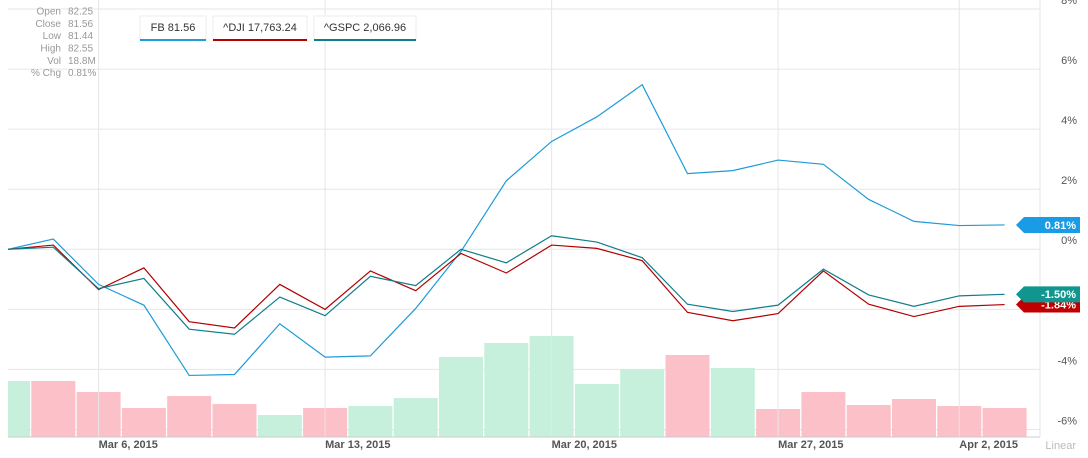  I want to click on info-label: High, so click(50, 49).